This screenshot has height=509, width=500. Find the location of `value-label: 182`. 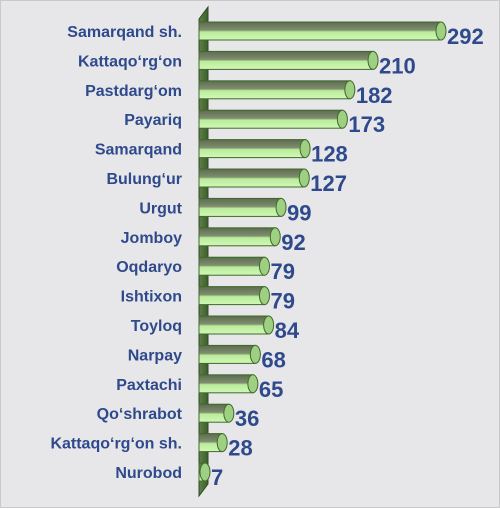

value-label: 182 is located at coordinates (374, 95).